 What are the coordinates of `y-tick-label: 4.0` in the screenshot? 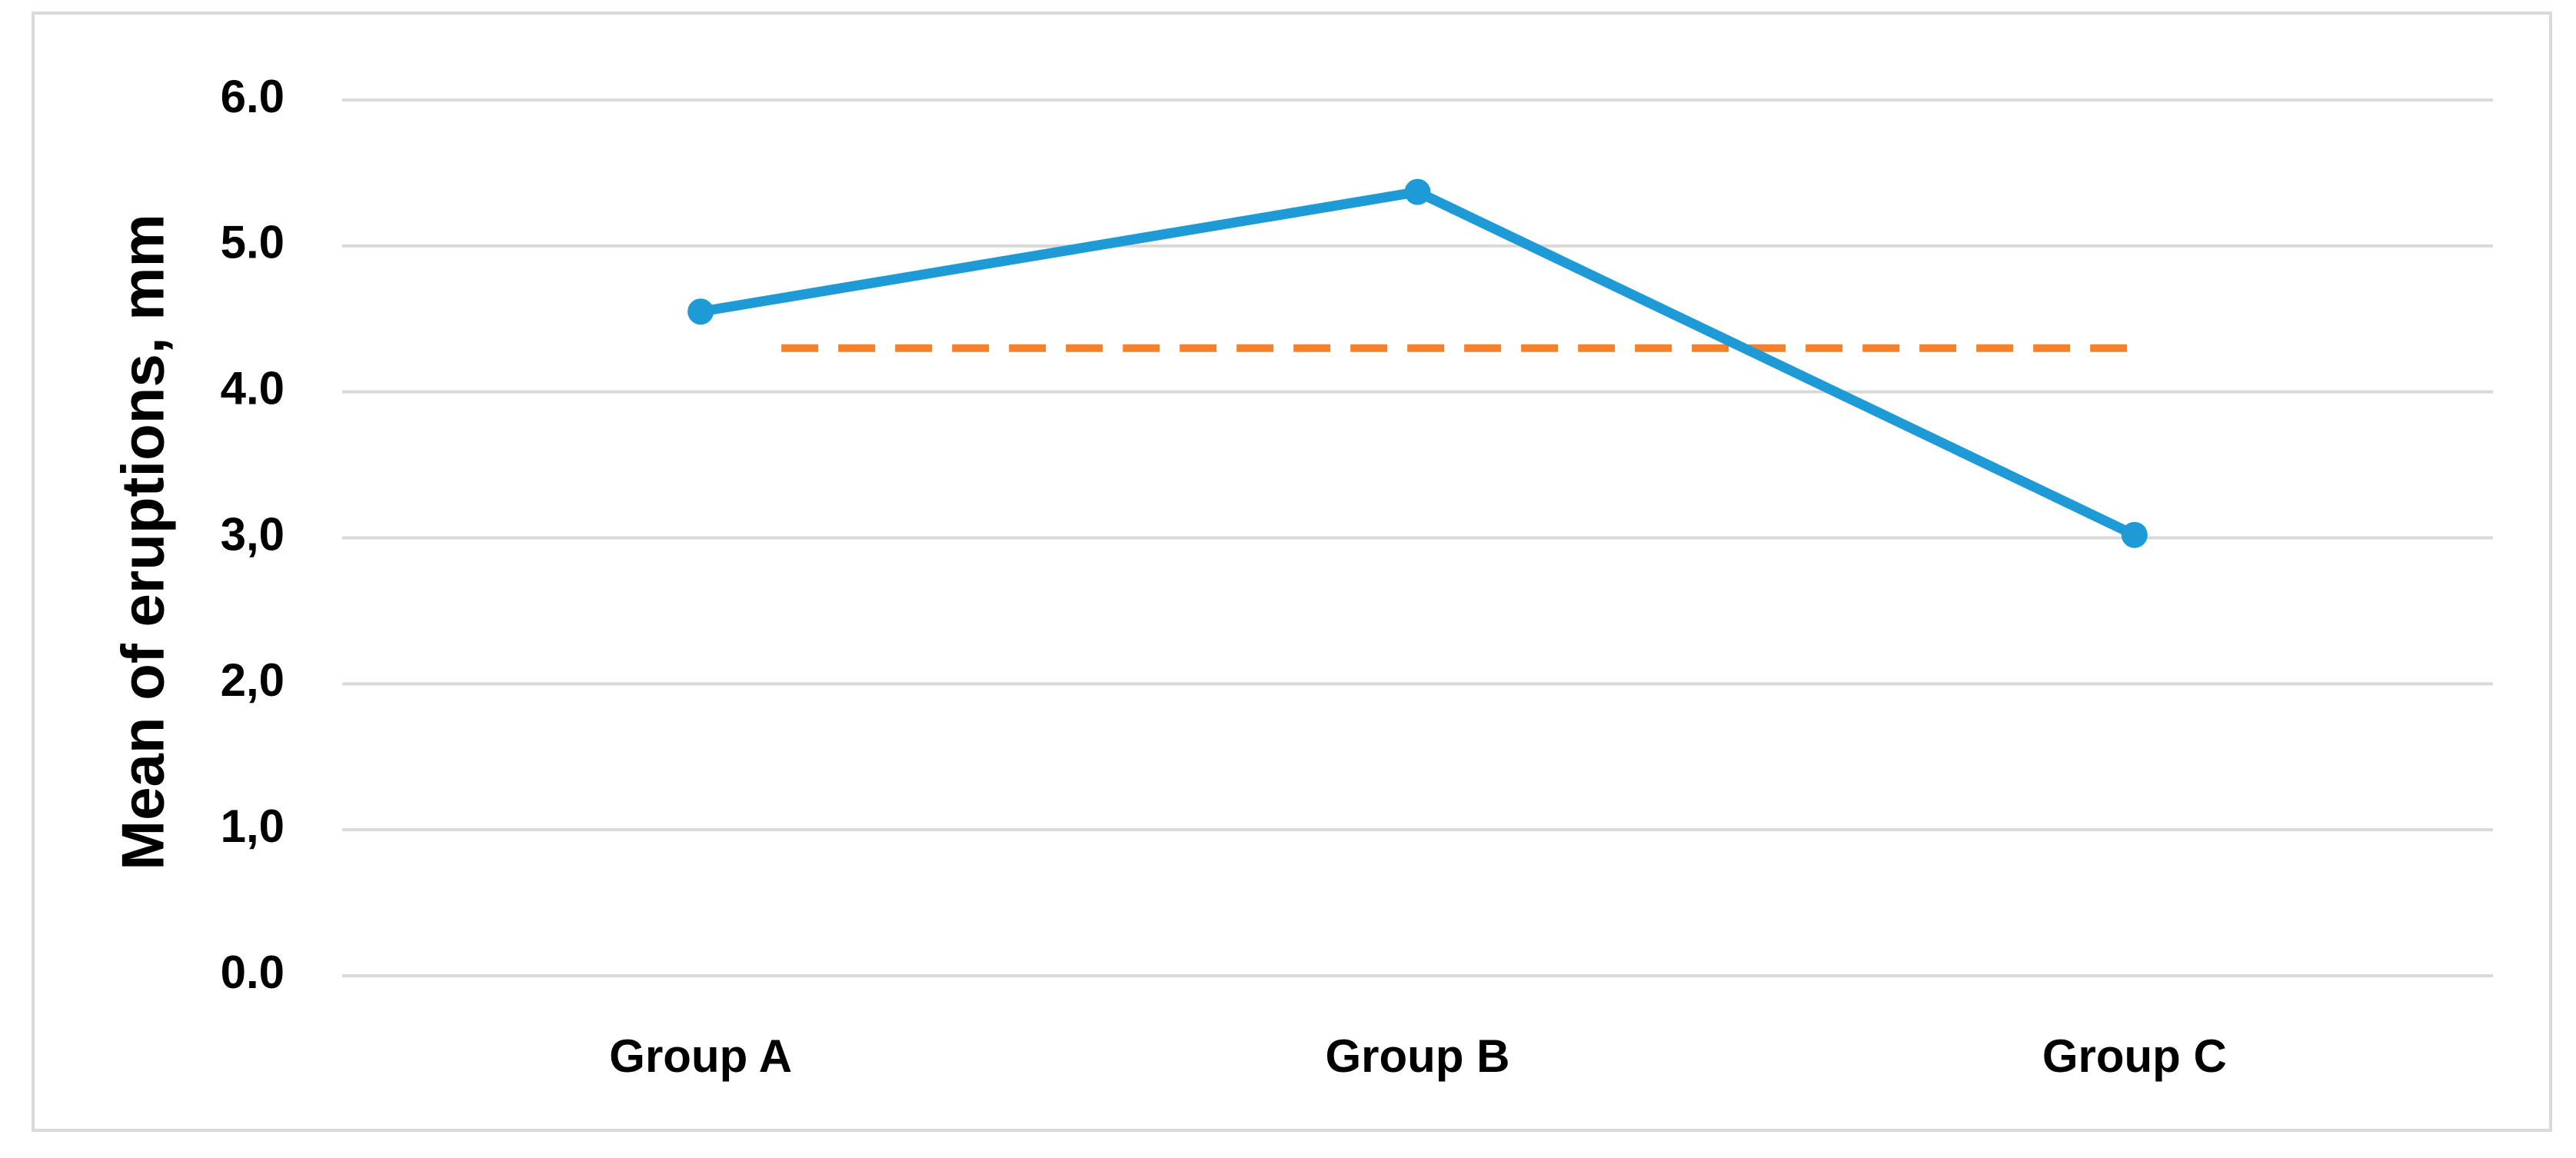 It's located at (253, 388).